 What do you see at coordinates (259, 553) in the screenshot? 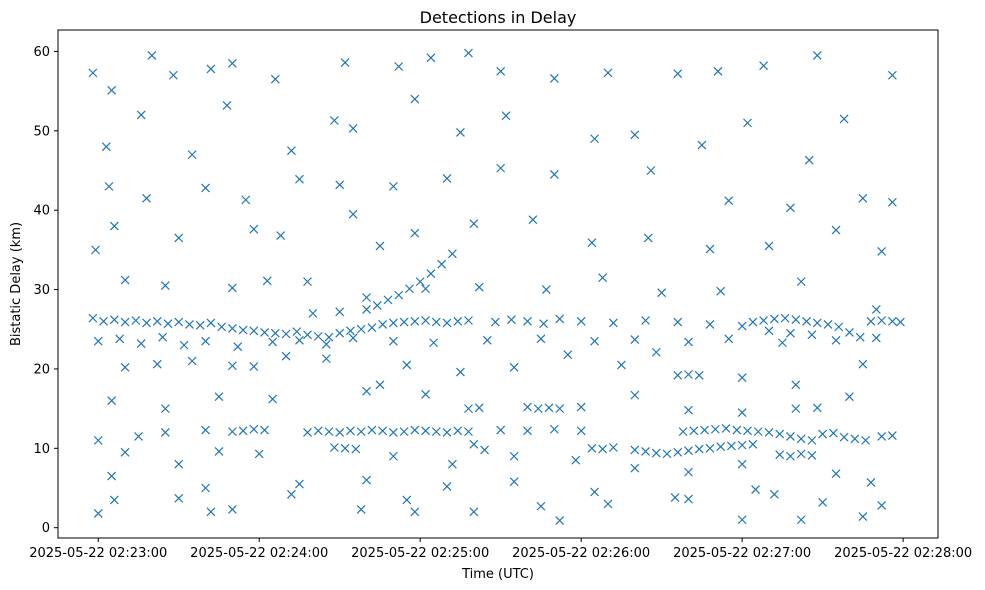
I see `x-tick-label: 2025-05-22 02:24:00` at bounding box center [259, 553].